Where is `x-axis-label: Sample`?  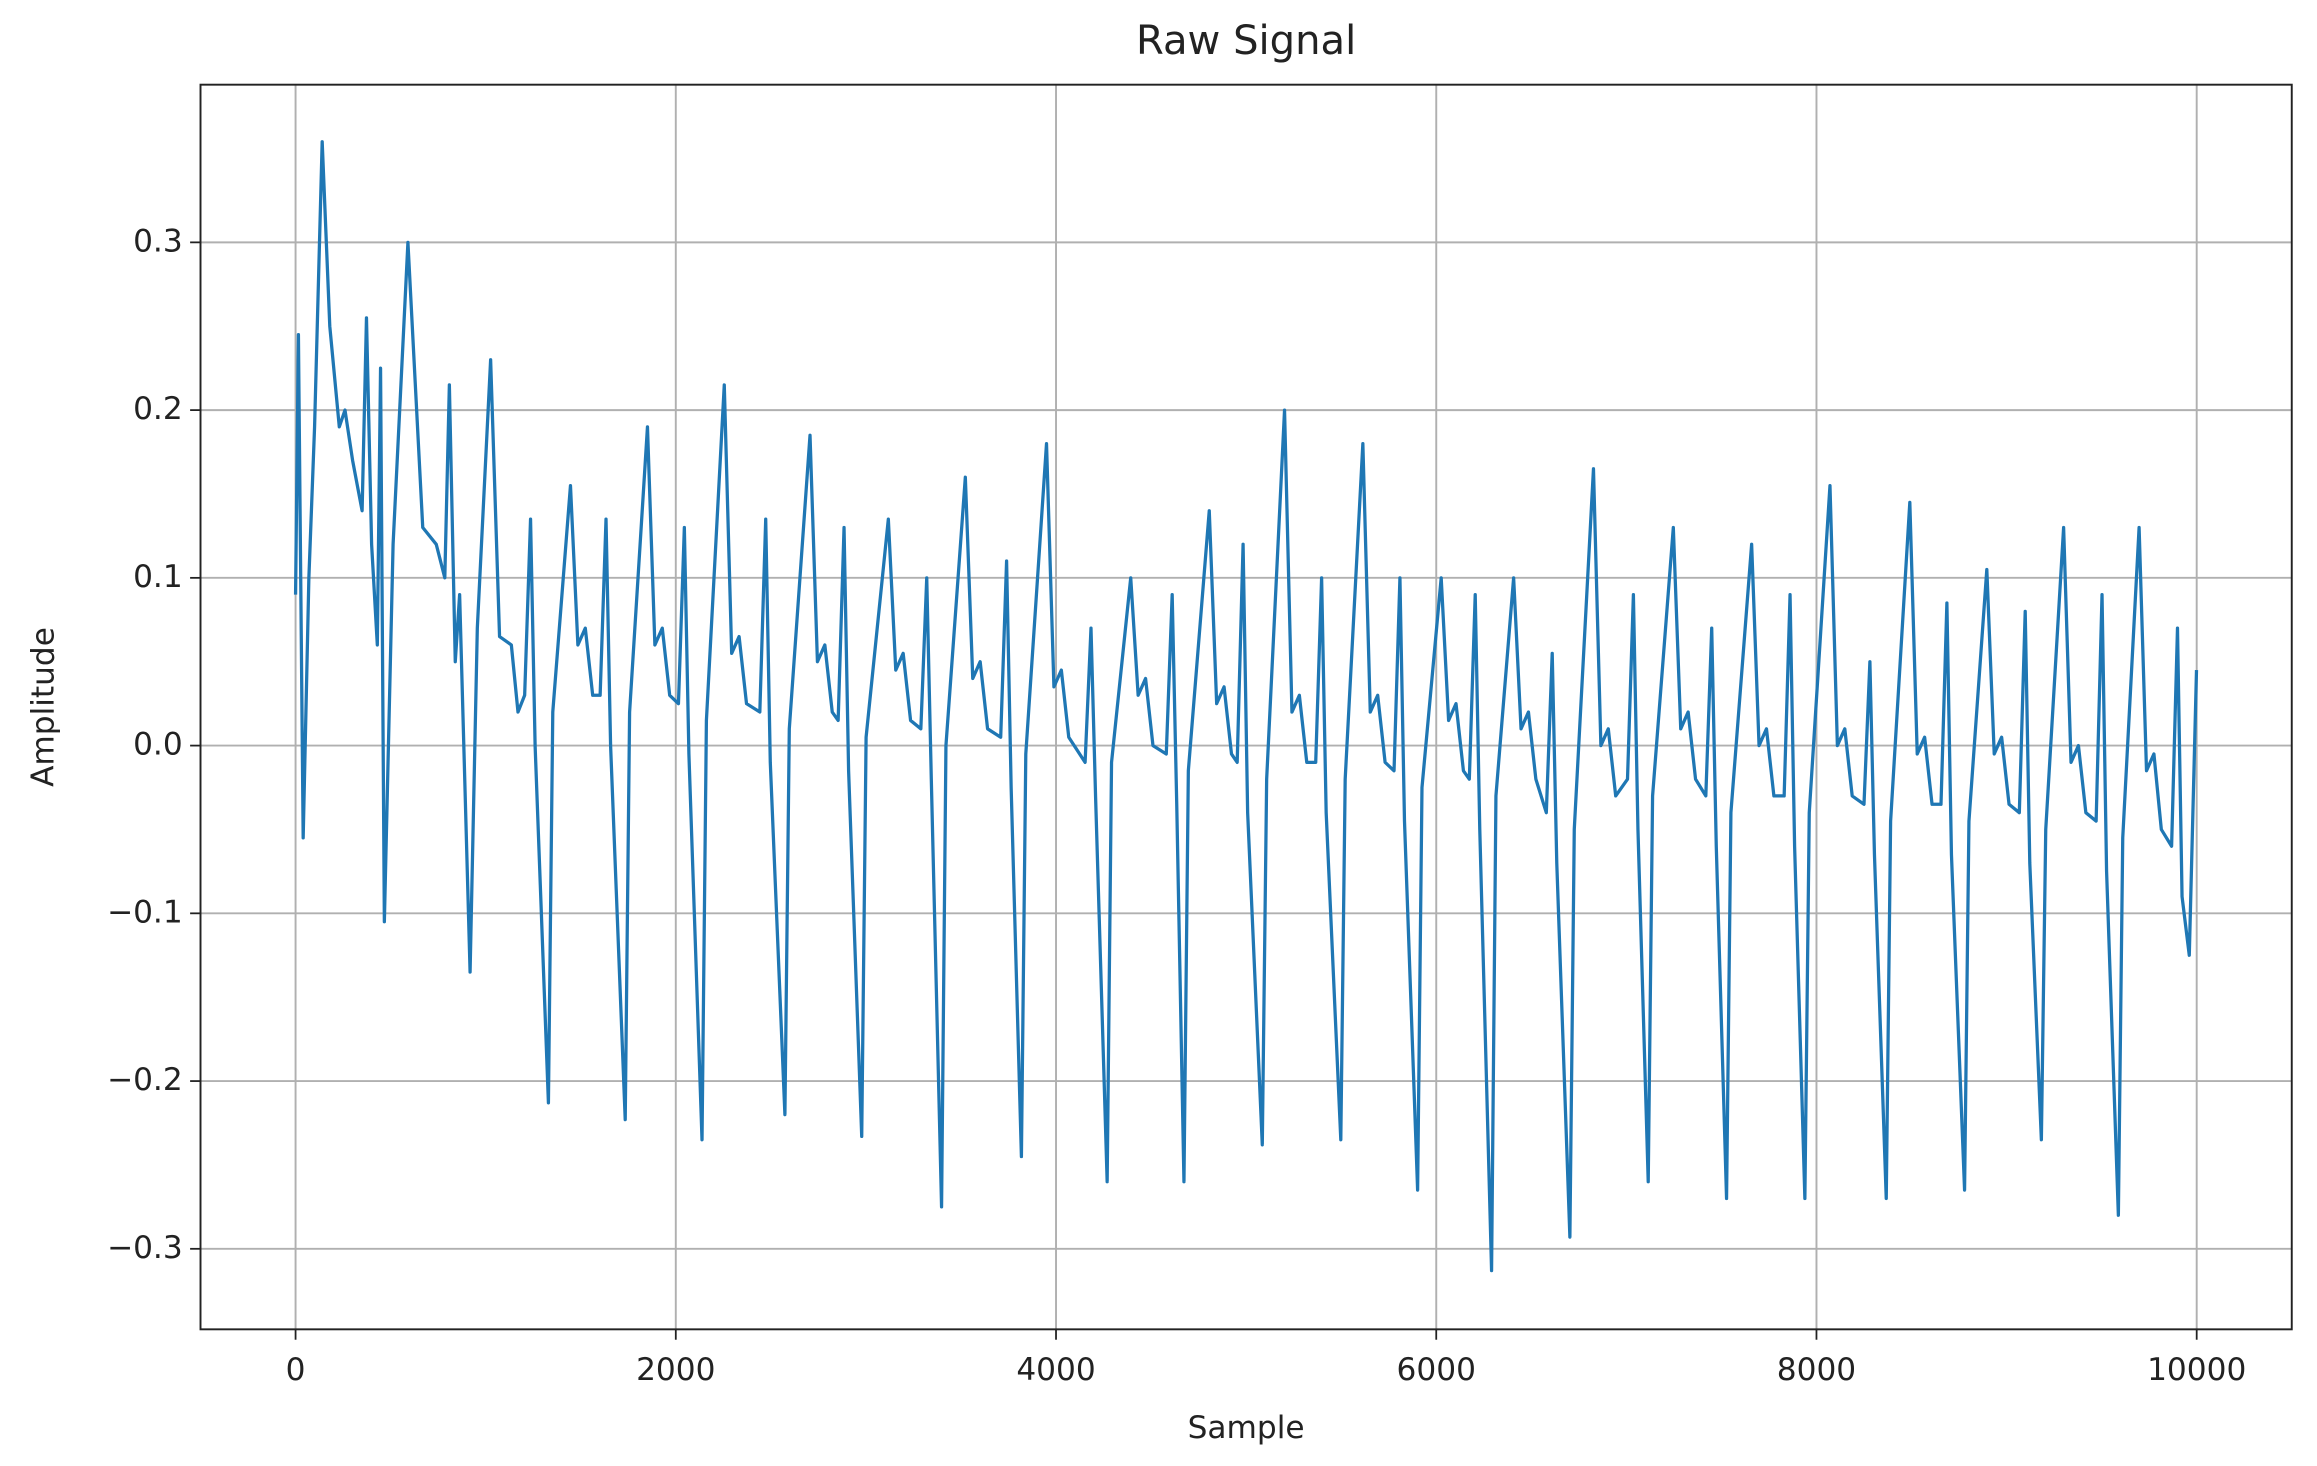
x-axis-label: Sample is located at coordinates (1246, 1428).